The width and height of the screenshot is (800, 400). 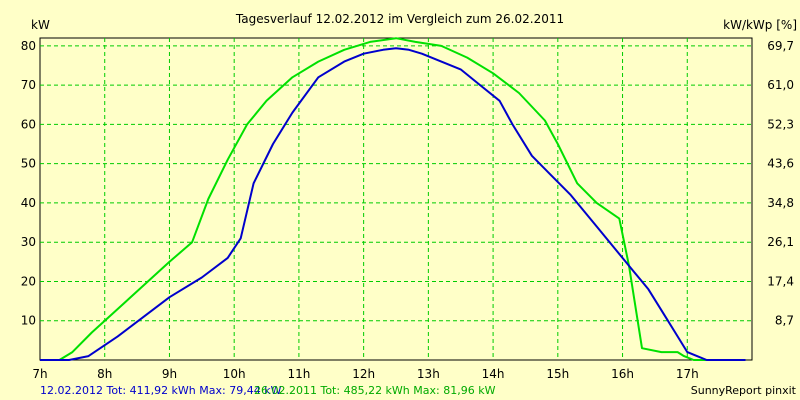 What do you see at coordinates (234, 374) in the screenshot?
I see `x-tick-label: 10h` at bounding box center [234, 374].